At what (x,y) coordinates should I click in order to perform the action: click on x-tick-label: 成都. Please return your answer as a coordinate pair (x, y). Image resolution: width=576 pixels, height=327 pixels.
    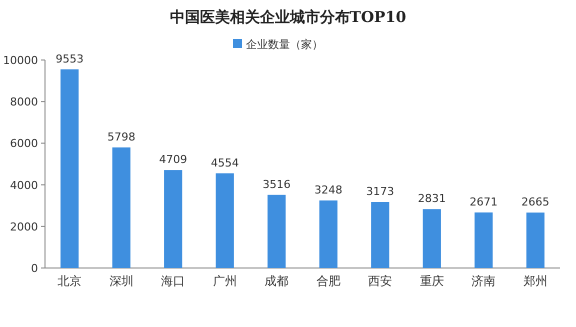
    Looking at the image, I should click on (276, 281).